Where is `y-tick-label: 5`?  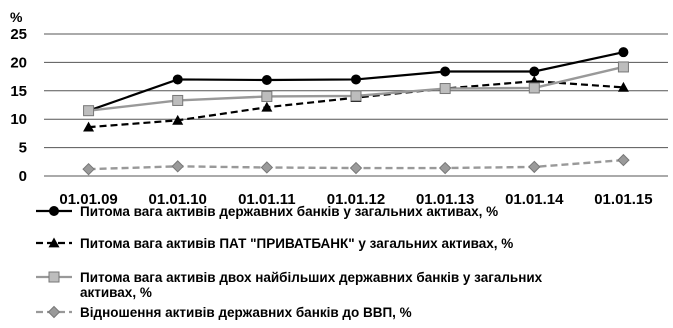 y-tick-label: 5 is located at coordinates (23, 148).